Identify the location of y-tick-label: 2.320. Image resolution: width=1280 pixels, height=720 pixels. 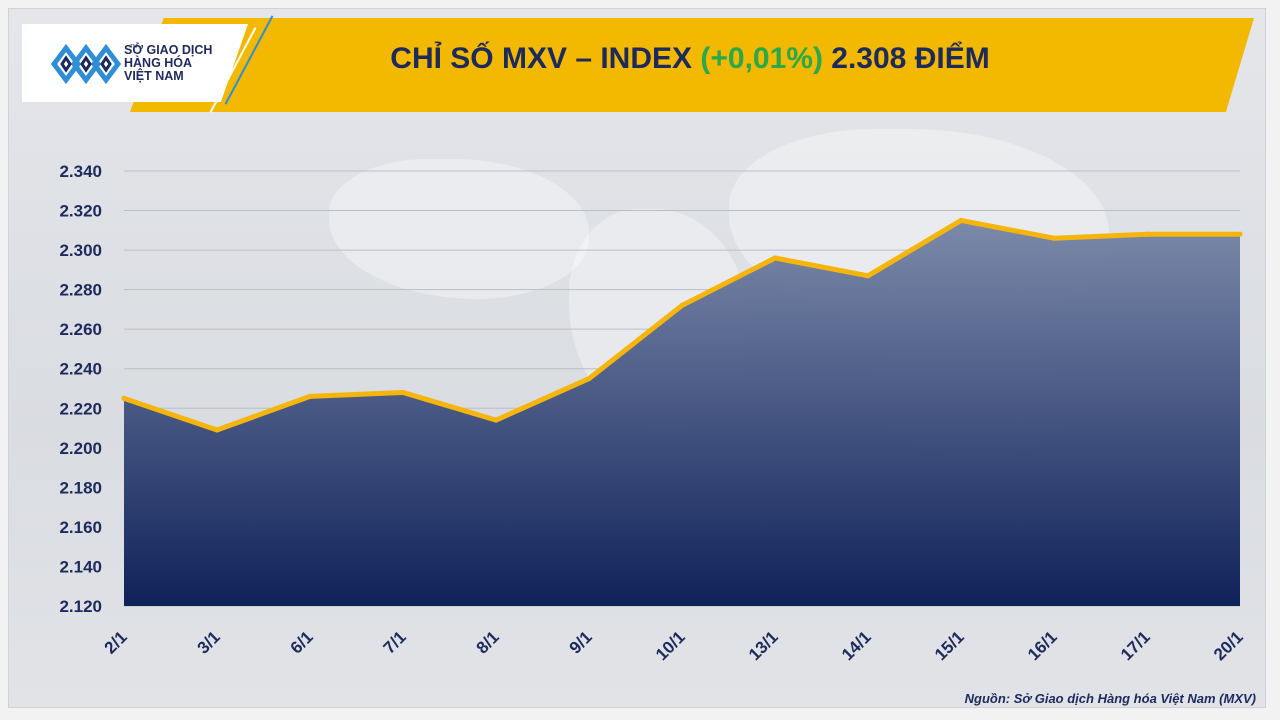
(80, 211).